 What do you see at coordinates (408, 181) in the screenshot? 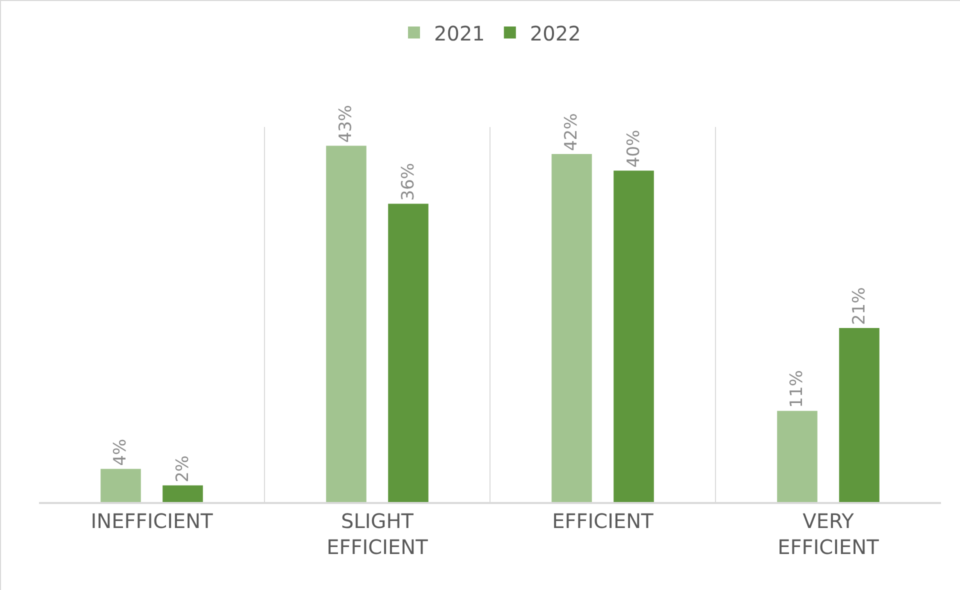
I see `data-label: 36%` at bounding box center [408, 181].